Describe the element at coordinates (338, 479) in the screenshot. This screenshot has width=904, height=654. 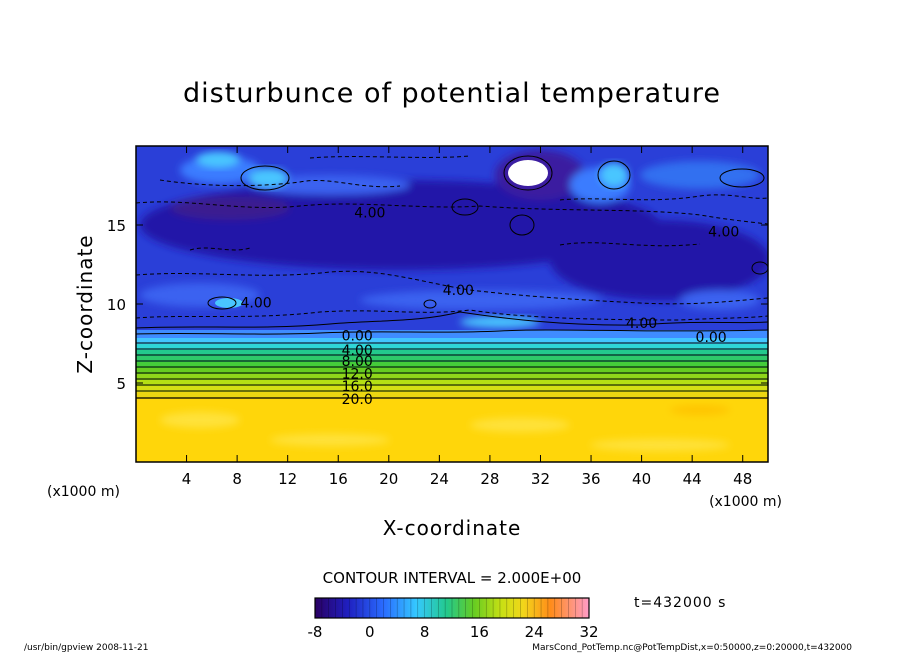
I see `x-tick-label: 16` at that location.